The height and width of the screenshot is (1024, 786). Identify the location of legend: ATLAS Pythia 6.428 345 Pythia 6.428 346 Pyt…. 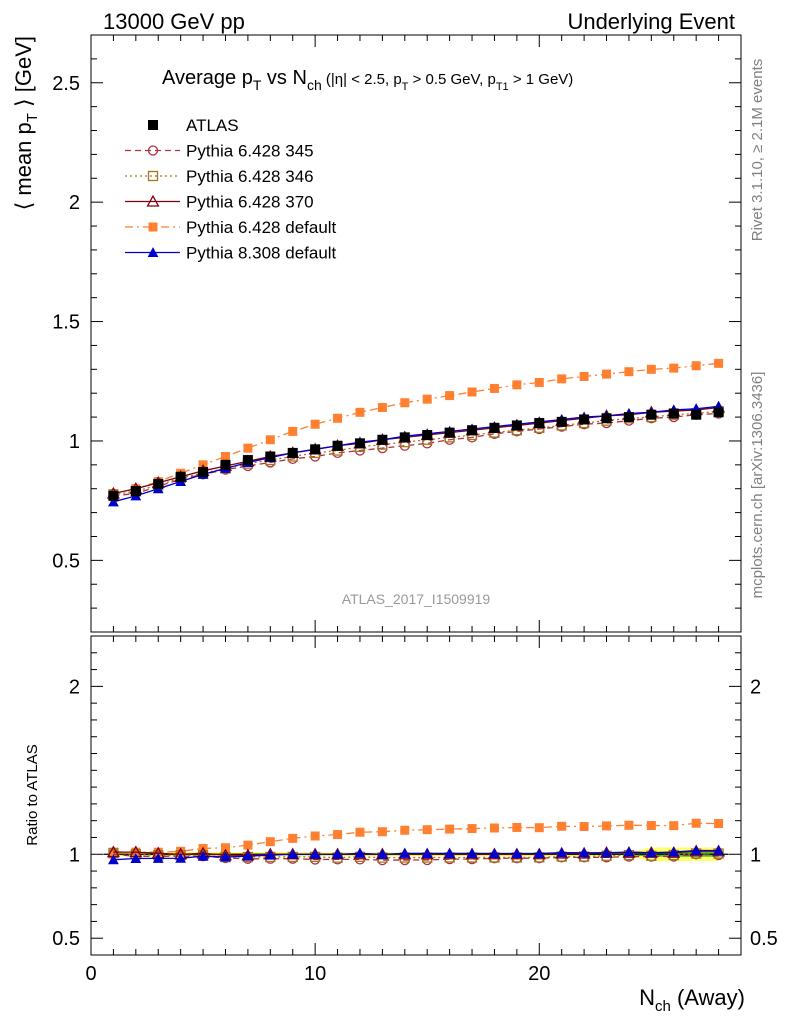
(231, 189).